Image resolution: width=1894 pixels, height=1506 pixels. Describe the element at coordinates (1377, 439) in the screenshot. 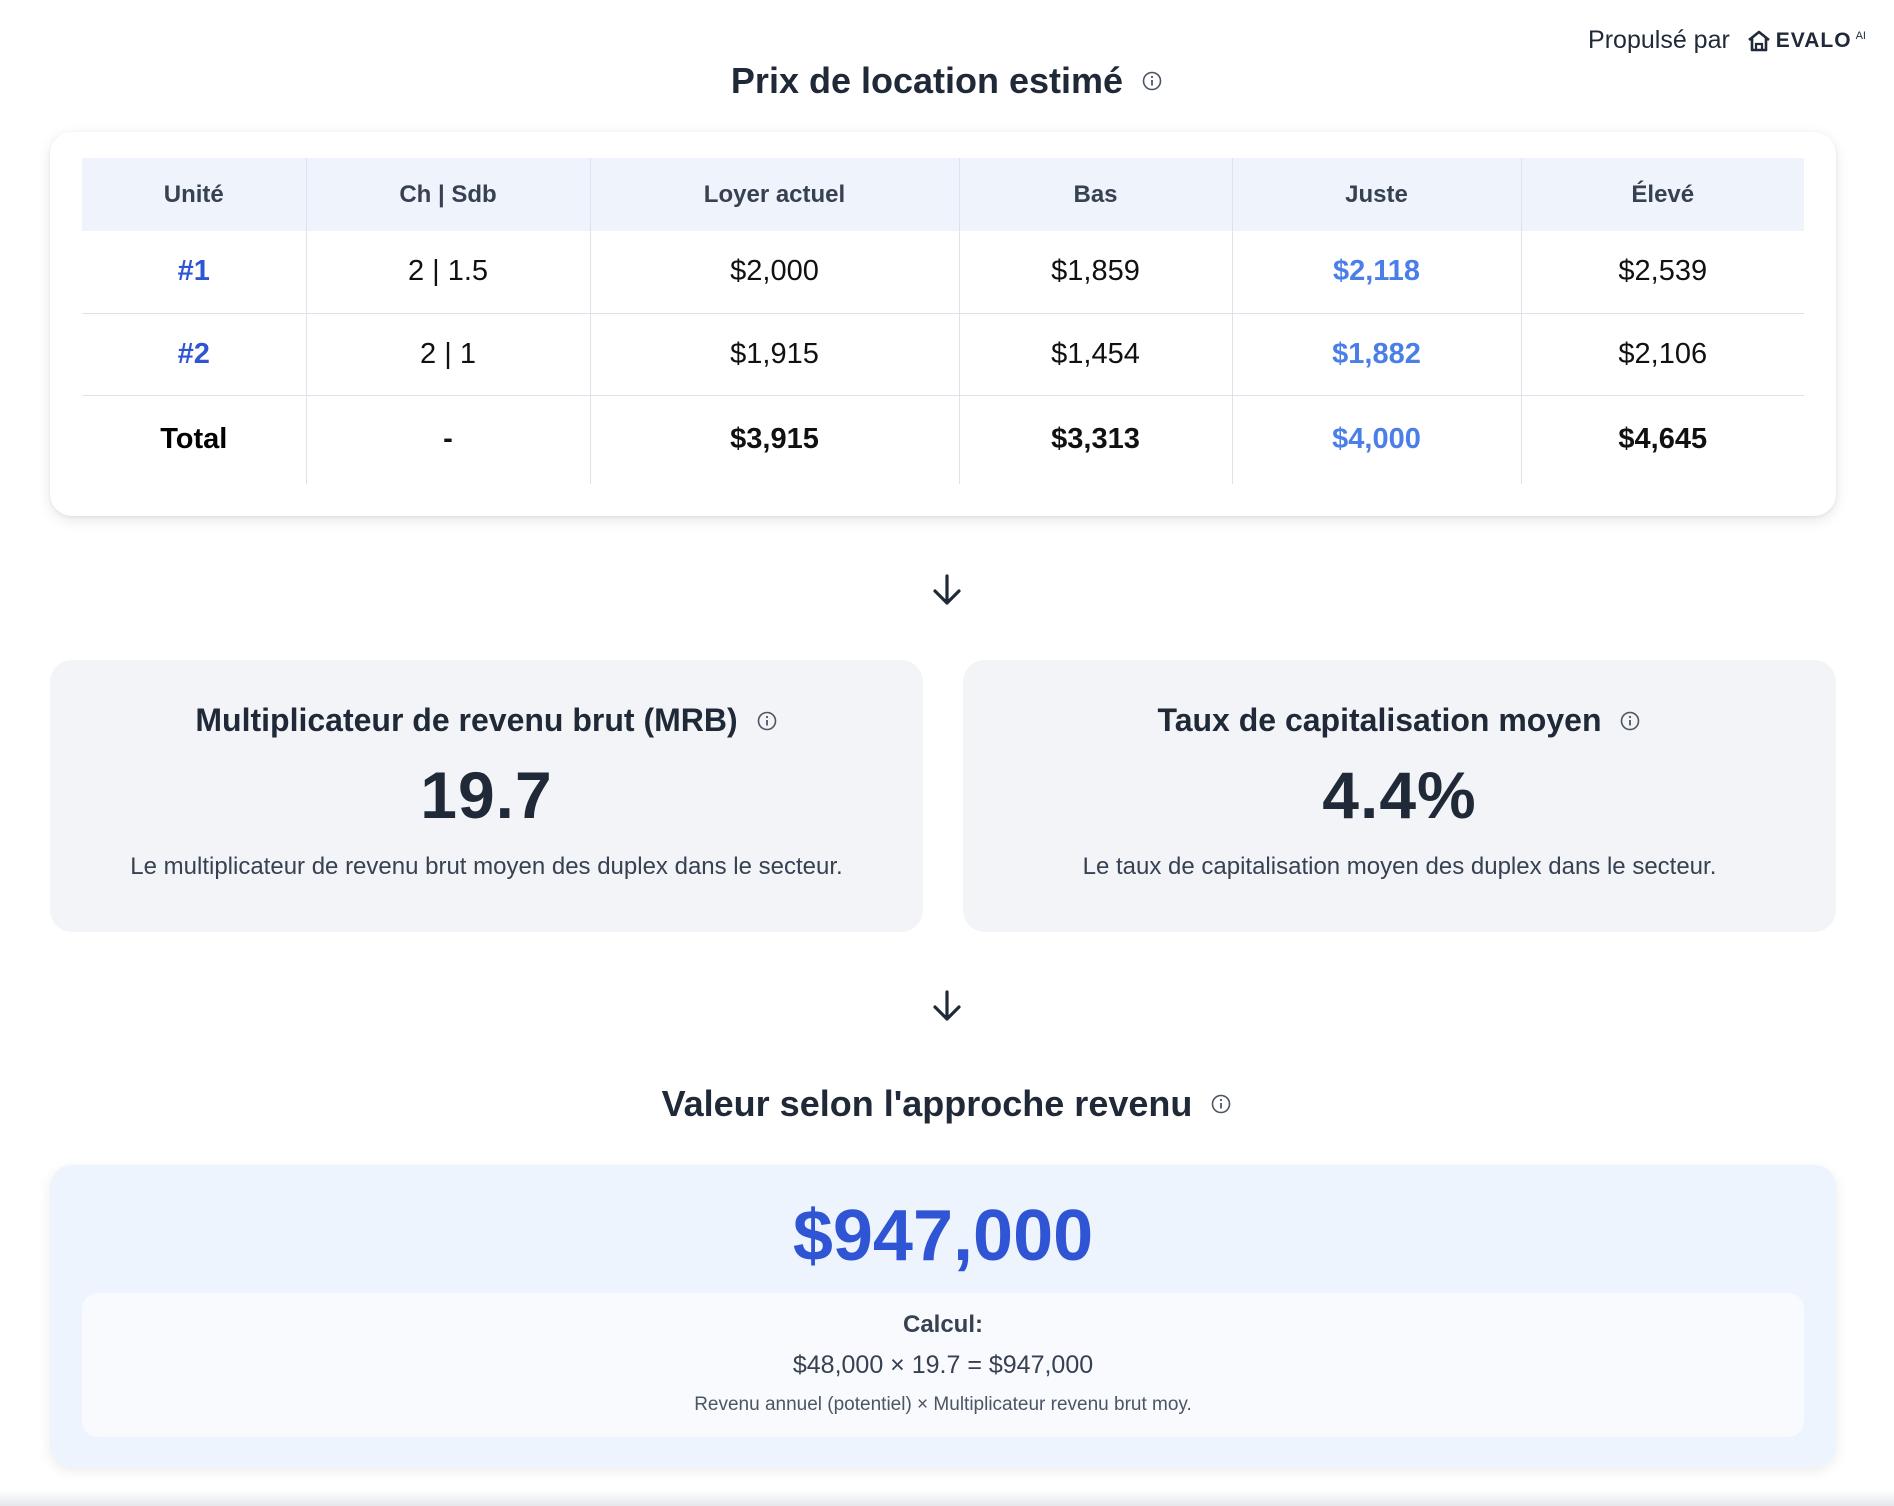

I see `total-fair-cell: $4,000` at that location.